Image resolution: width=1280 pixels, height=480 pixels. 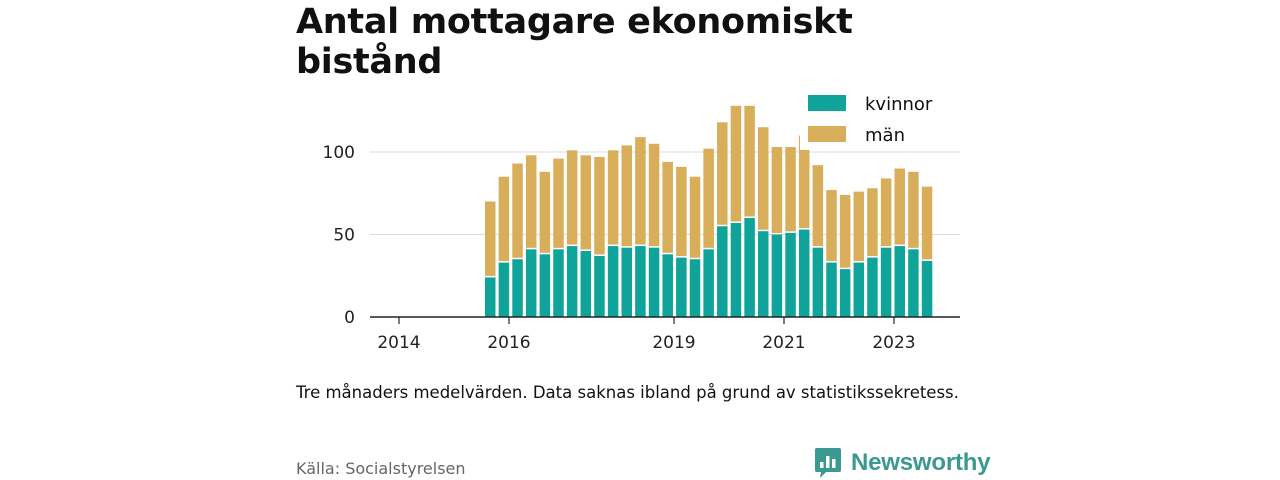 What do you see at coordinates (574, 42) in the screenshot?
I see `chart-title: Antal mottagare ekonomiskt bistånd` at bounding box center [574, 42].